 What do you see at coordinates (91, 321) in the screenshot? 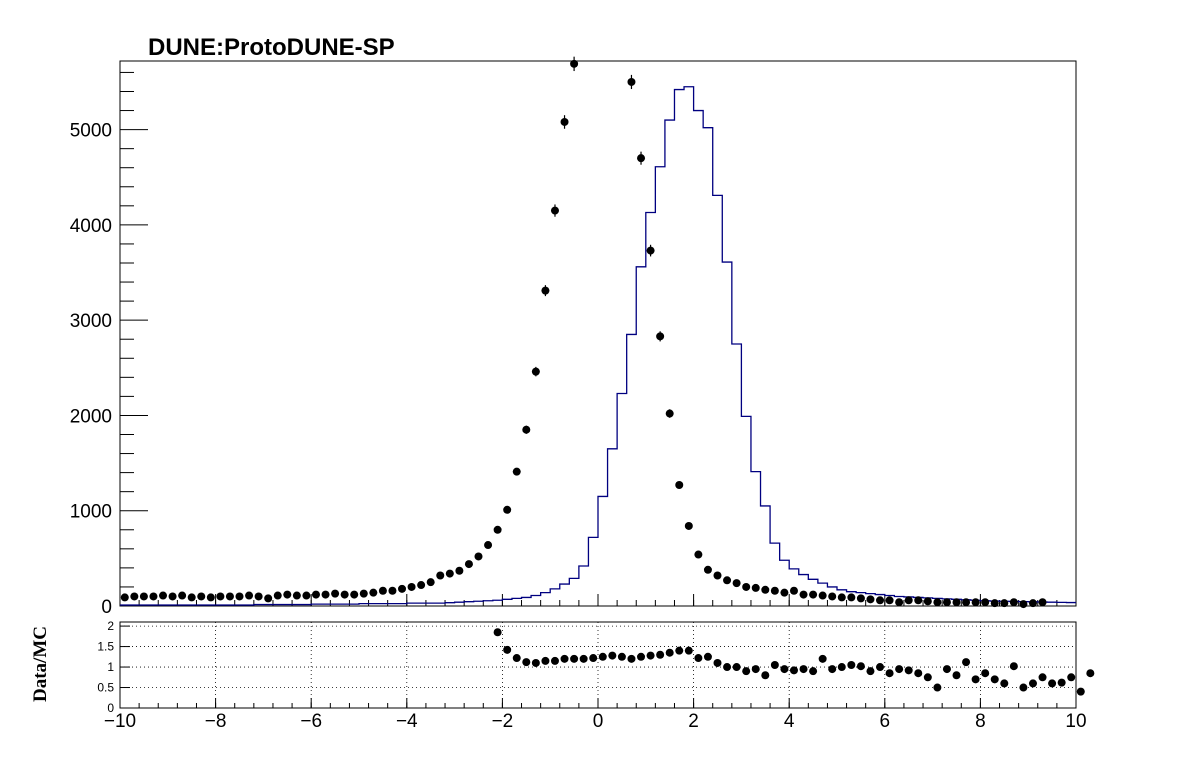
I see `y-tick-label: 3000` at bounding box center [91, 321].